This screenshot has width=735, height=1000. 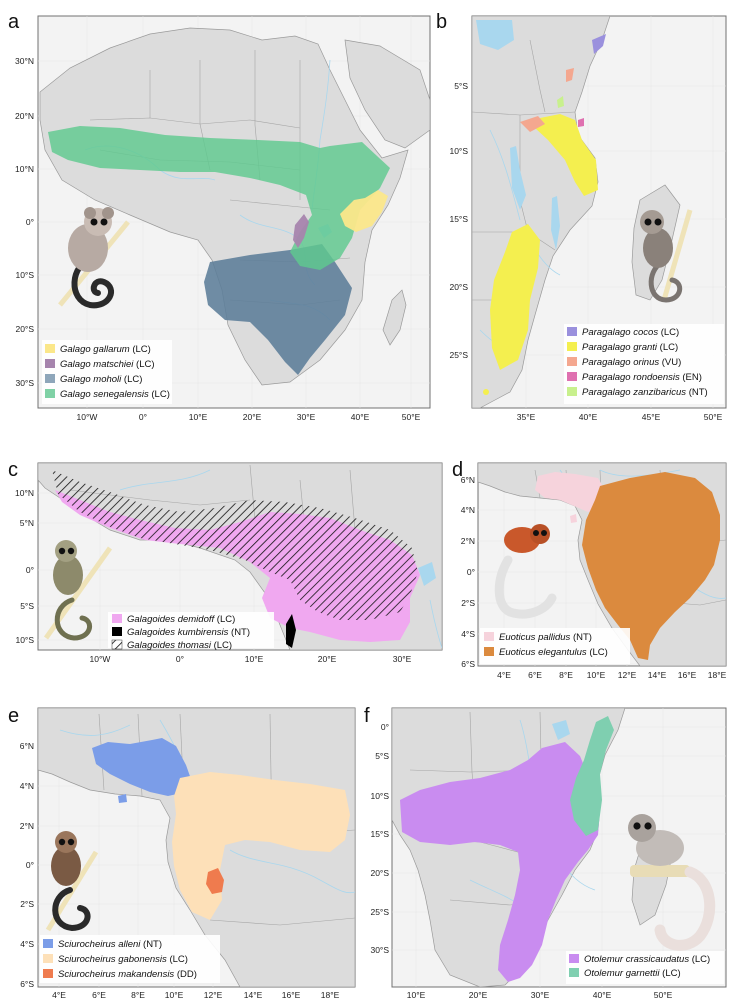 I want to click on legend-entry: Otolemur garnettii (LC), so click(x=632, y=973).